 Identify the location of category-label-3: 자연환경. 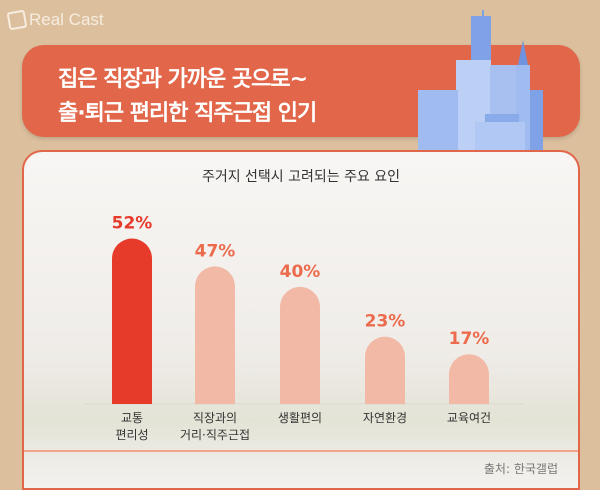
(385, 418).